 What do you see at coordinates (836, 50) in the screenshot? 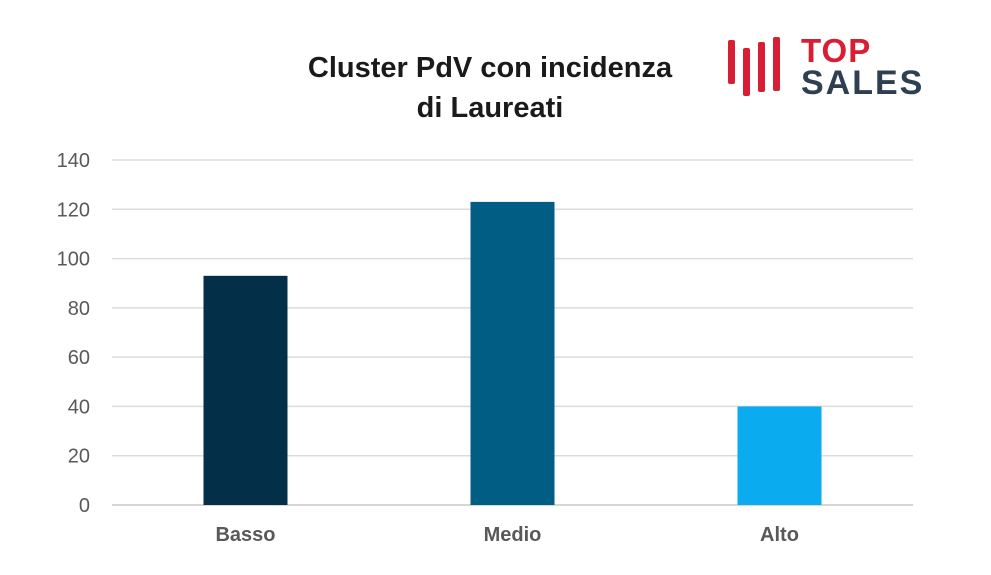
I see `logo-text-top: TOP` at bounding box center [836, 50].